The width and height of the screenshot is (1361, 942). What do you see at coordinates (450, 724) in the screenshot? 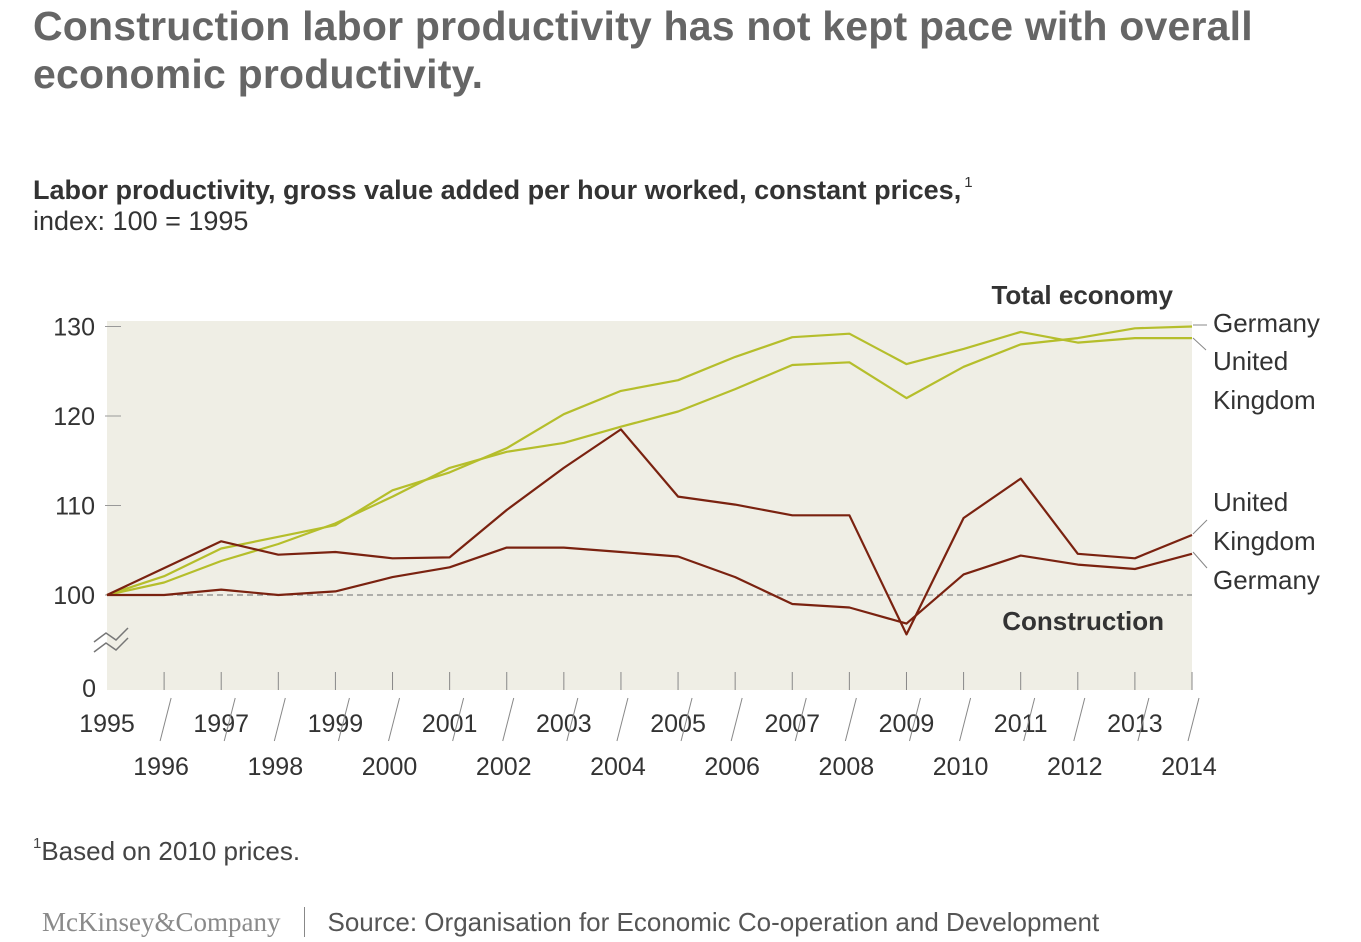
I see `x-tick-label-2001: 2001` at bounding box center [450, 724].